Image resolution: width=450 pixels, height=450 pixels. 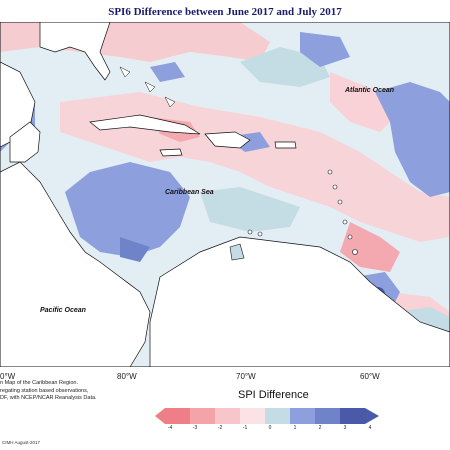 I want to click on copyright: CIMH August-2017, so click(x=21, y=442).